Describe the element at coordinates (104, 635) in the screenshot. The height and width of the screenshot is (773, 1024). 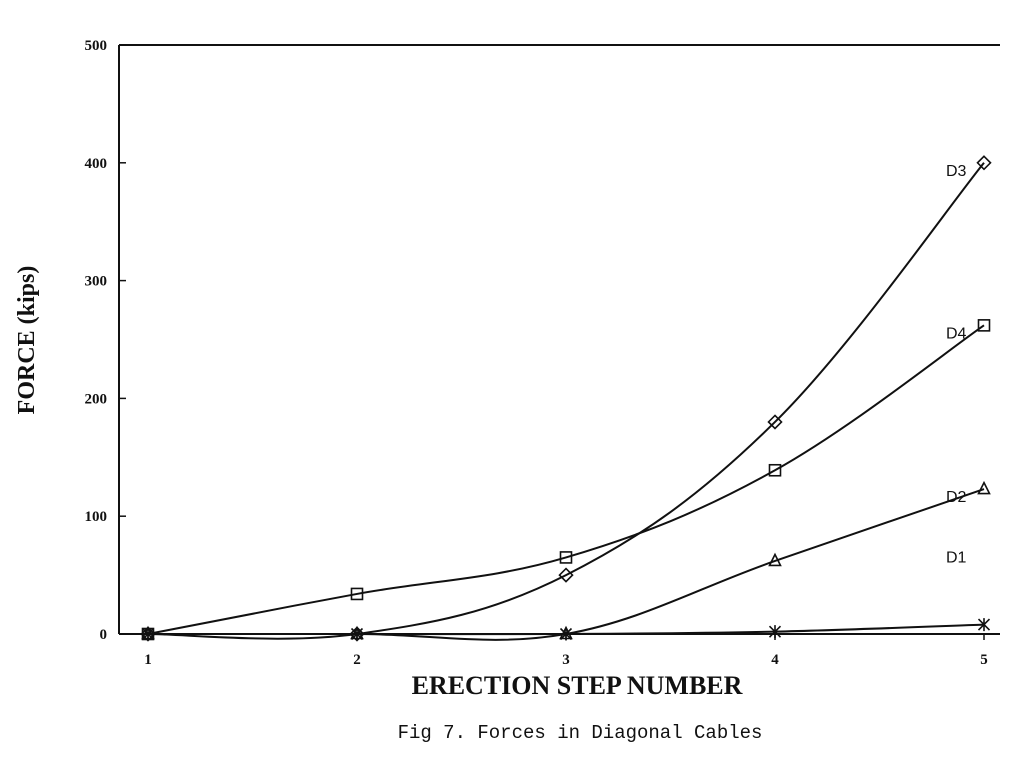
I see `y-tick-label: 0` at that location.